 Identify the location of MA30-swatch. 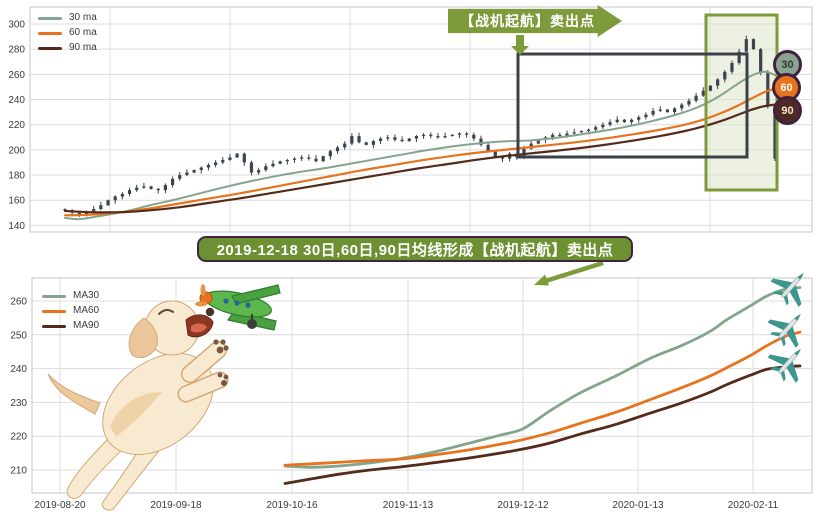
(54, 296).